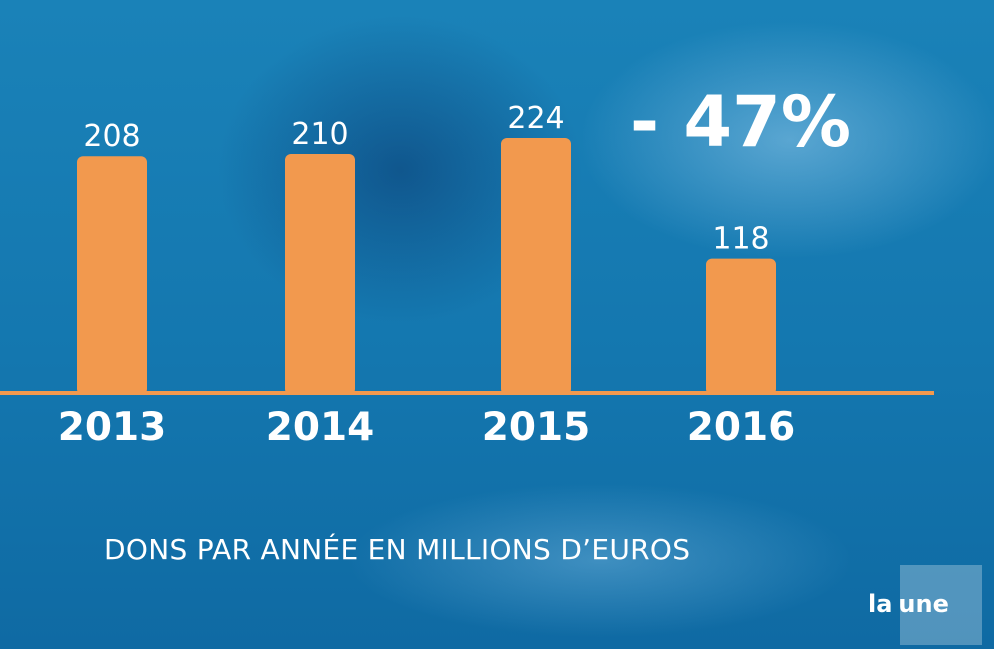 Image resolution: width=994 pixels, height=649 pixels. Describe the element at coordinates (397, 549) in the screenshot. I see `chart-caption: DONS PAR ANNÉE EN MILLIONS D’EUROS` at that location.